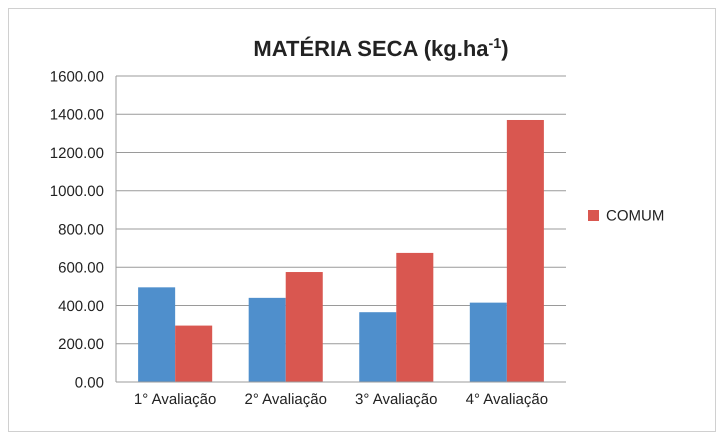 This screenshot has height=440, width=724. Describe the element at coordinates (175, 399) in the screenshot. I see `x-tick-label: 1° Avaliação` at that location.